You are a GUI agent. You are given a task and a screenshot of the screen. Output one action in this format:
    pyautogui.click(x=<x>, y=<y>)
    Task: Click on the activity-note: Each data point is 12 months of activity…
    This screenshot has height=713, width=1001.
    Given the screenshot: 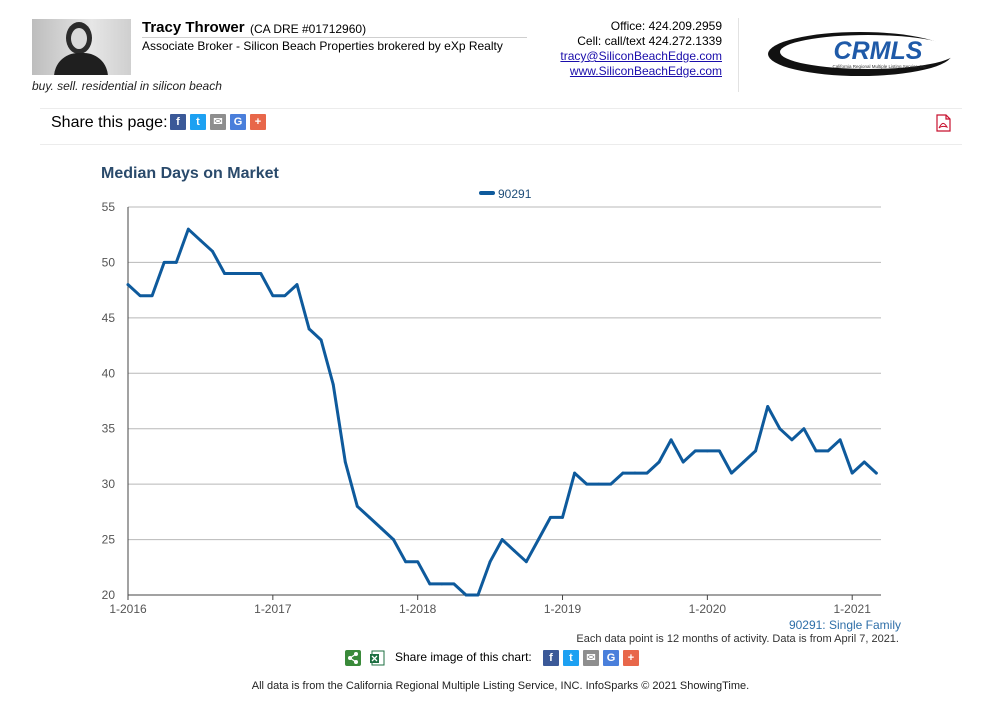 What is the action you would take?
    pyautogui.click(x=737, y=639)
    